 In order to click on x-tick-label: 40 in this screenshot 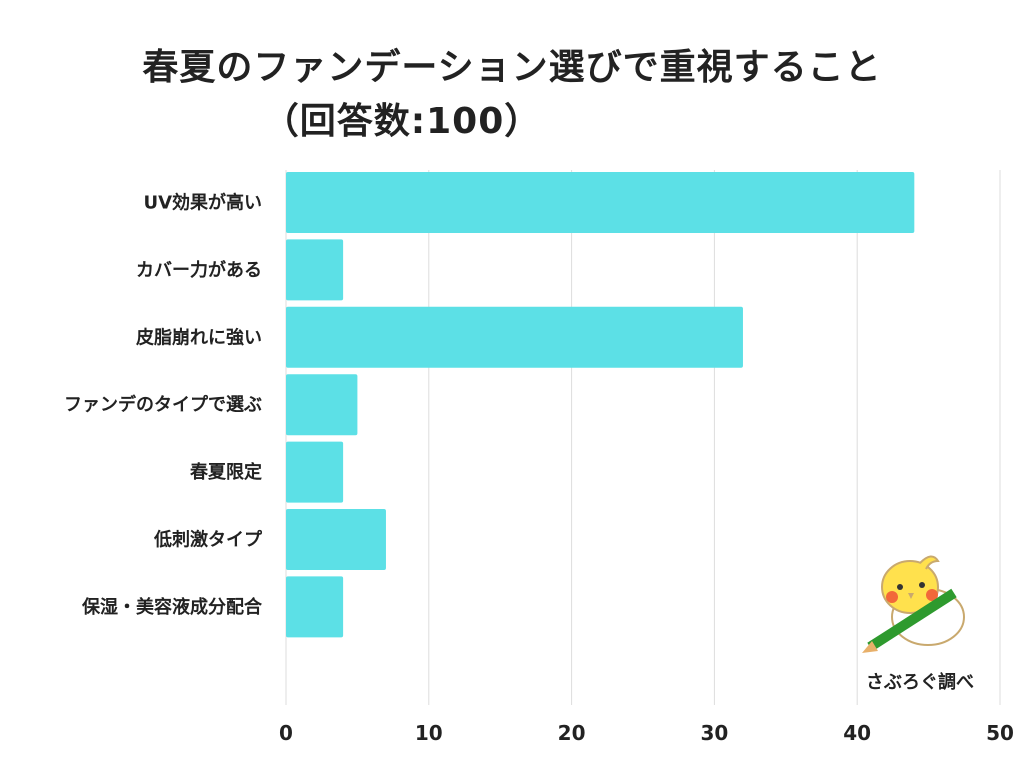, I will do `click(857, 733)`.